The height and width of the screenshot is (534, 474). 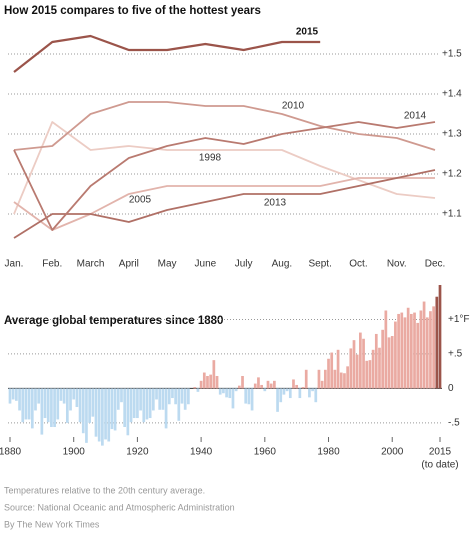 I want to click on x-tick-label: April, so click(x=129, y=264).